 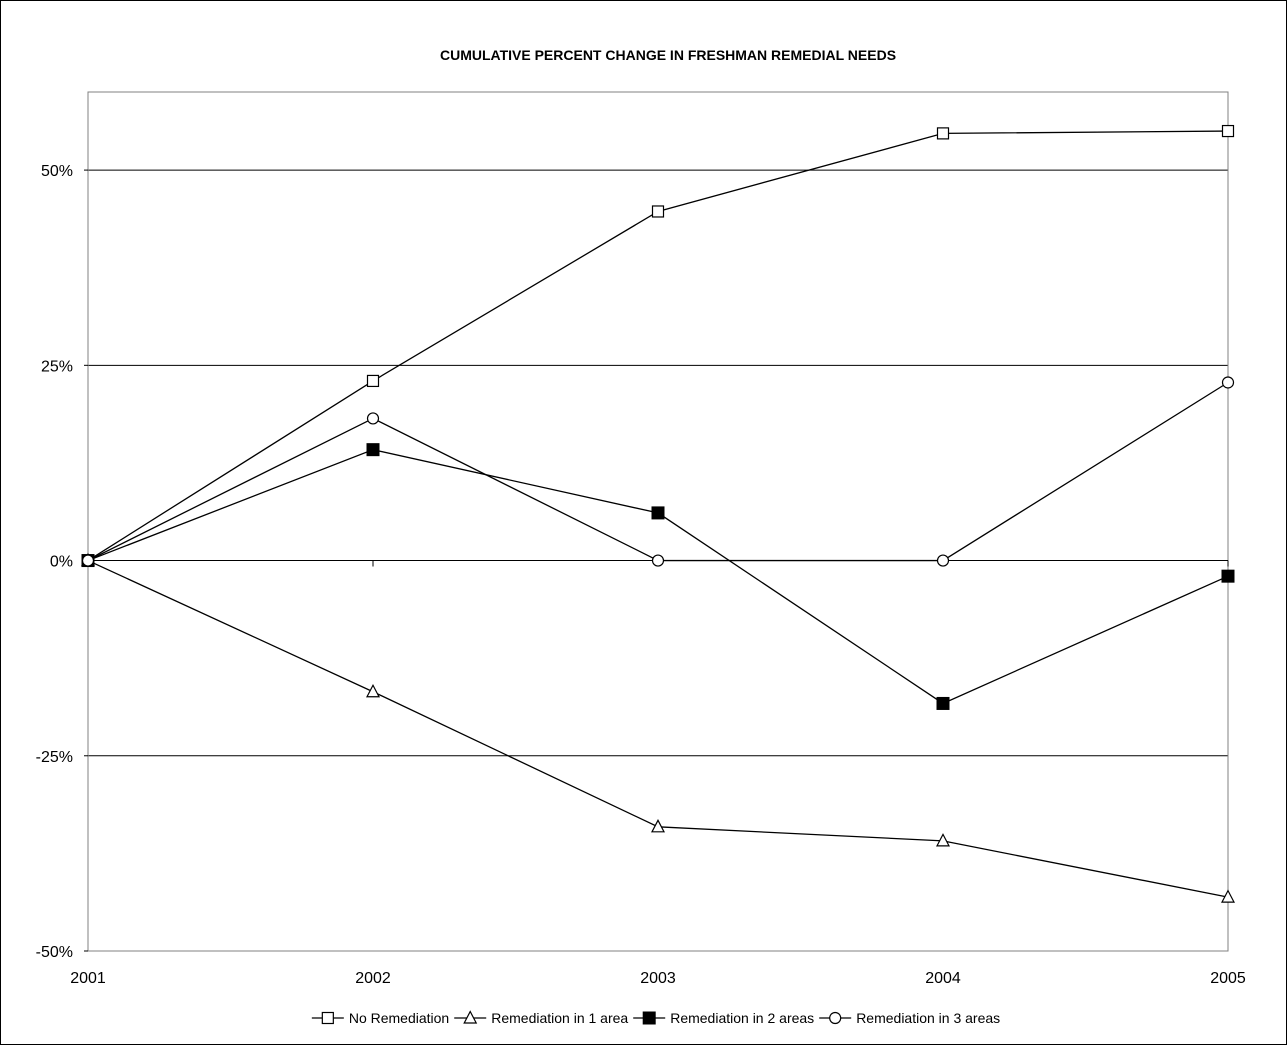 I want to click on legend-item: No Remediation, so click(x=380, y=1018).